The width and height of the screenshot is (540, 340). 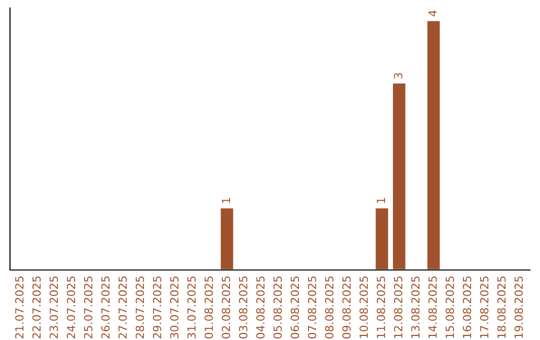 I want to click on data-label: 3, so click(x=398, y=75).